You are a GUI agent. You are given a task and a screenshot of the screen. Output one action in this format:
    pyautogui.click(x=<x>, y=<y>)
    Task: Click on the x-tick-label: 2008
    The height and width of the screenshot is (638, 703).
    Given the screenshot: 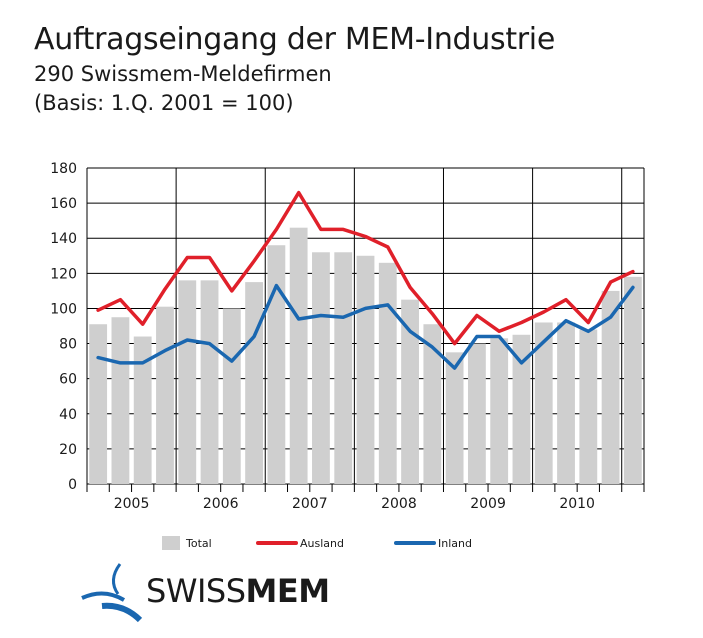 What is the action you would take?
    pyautogui.click(x=399, y=504)
    